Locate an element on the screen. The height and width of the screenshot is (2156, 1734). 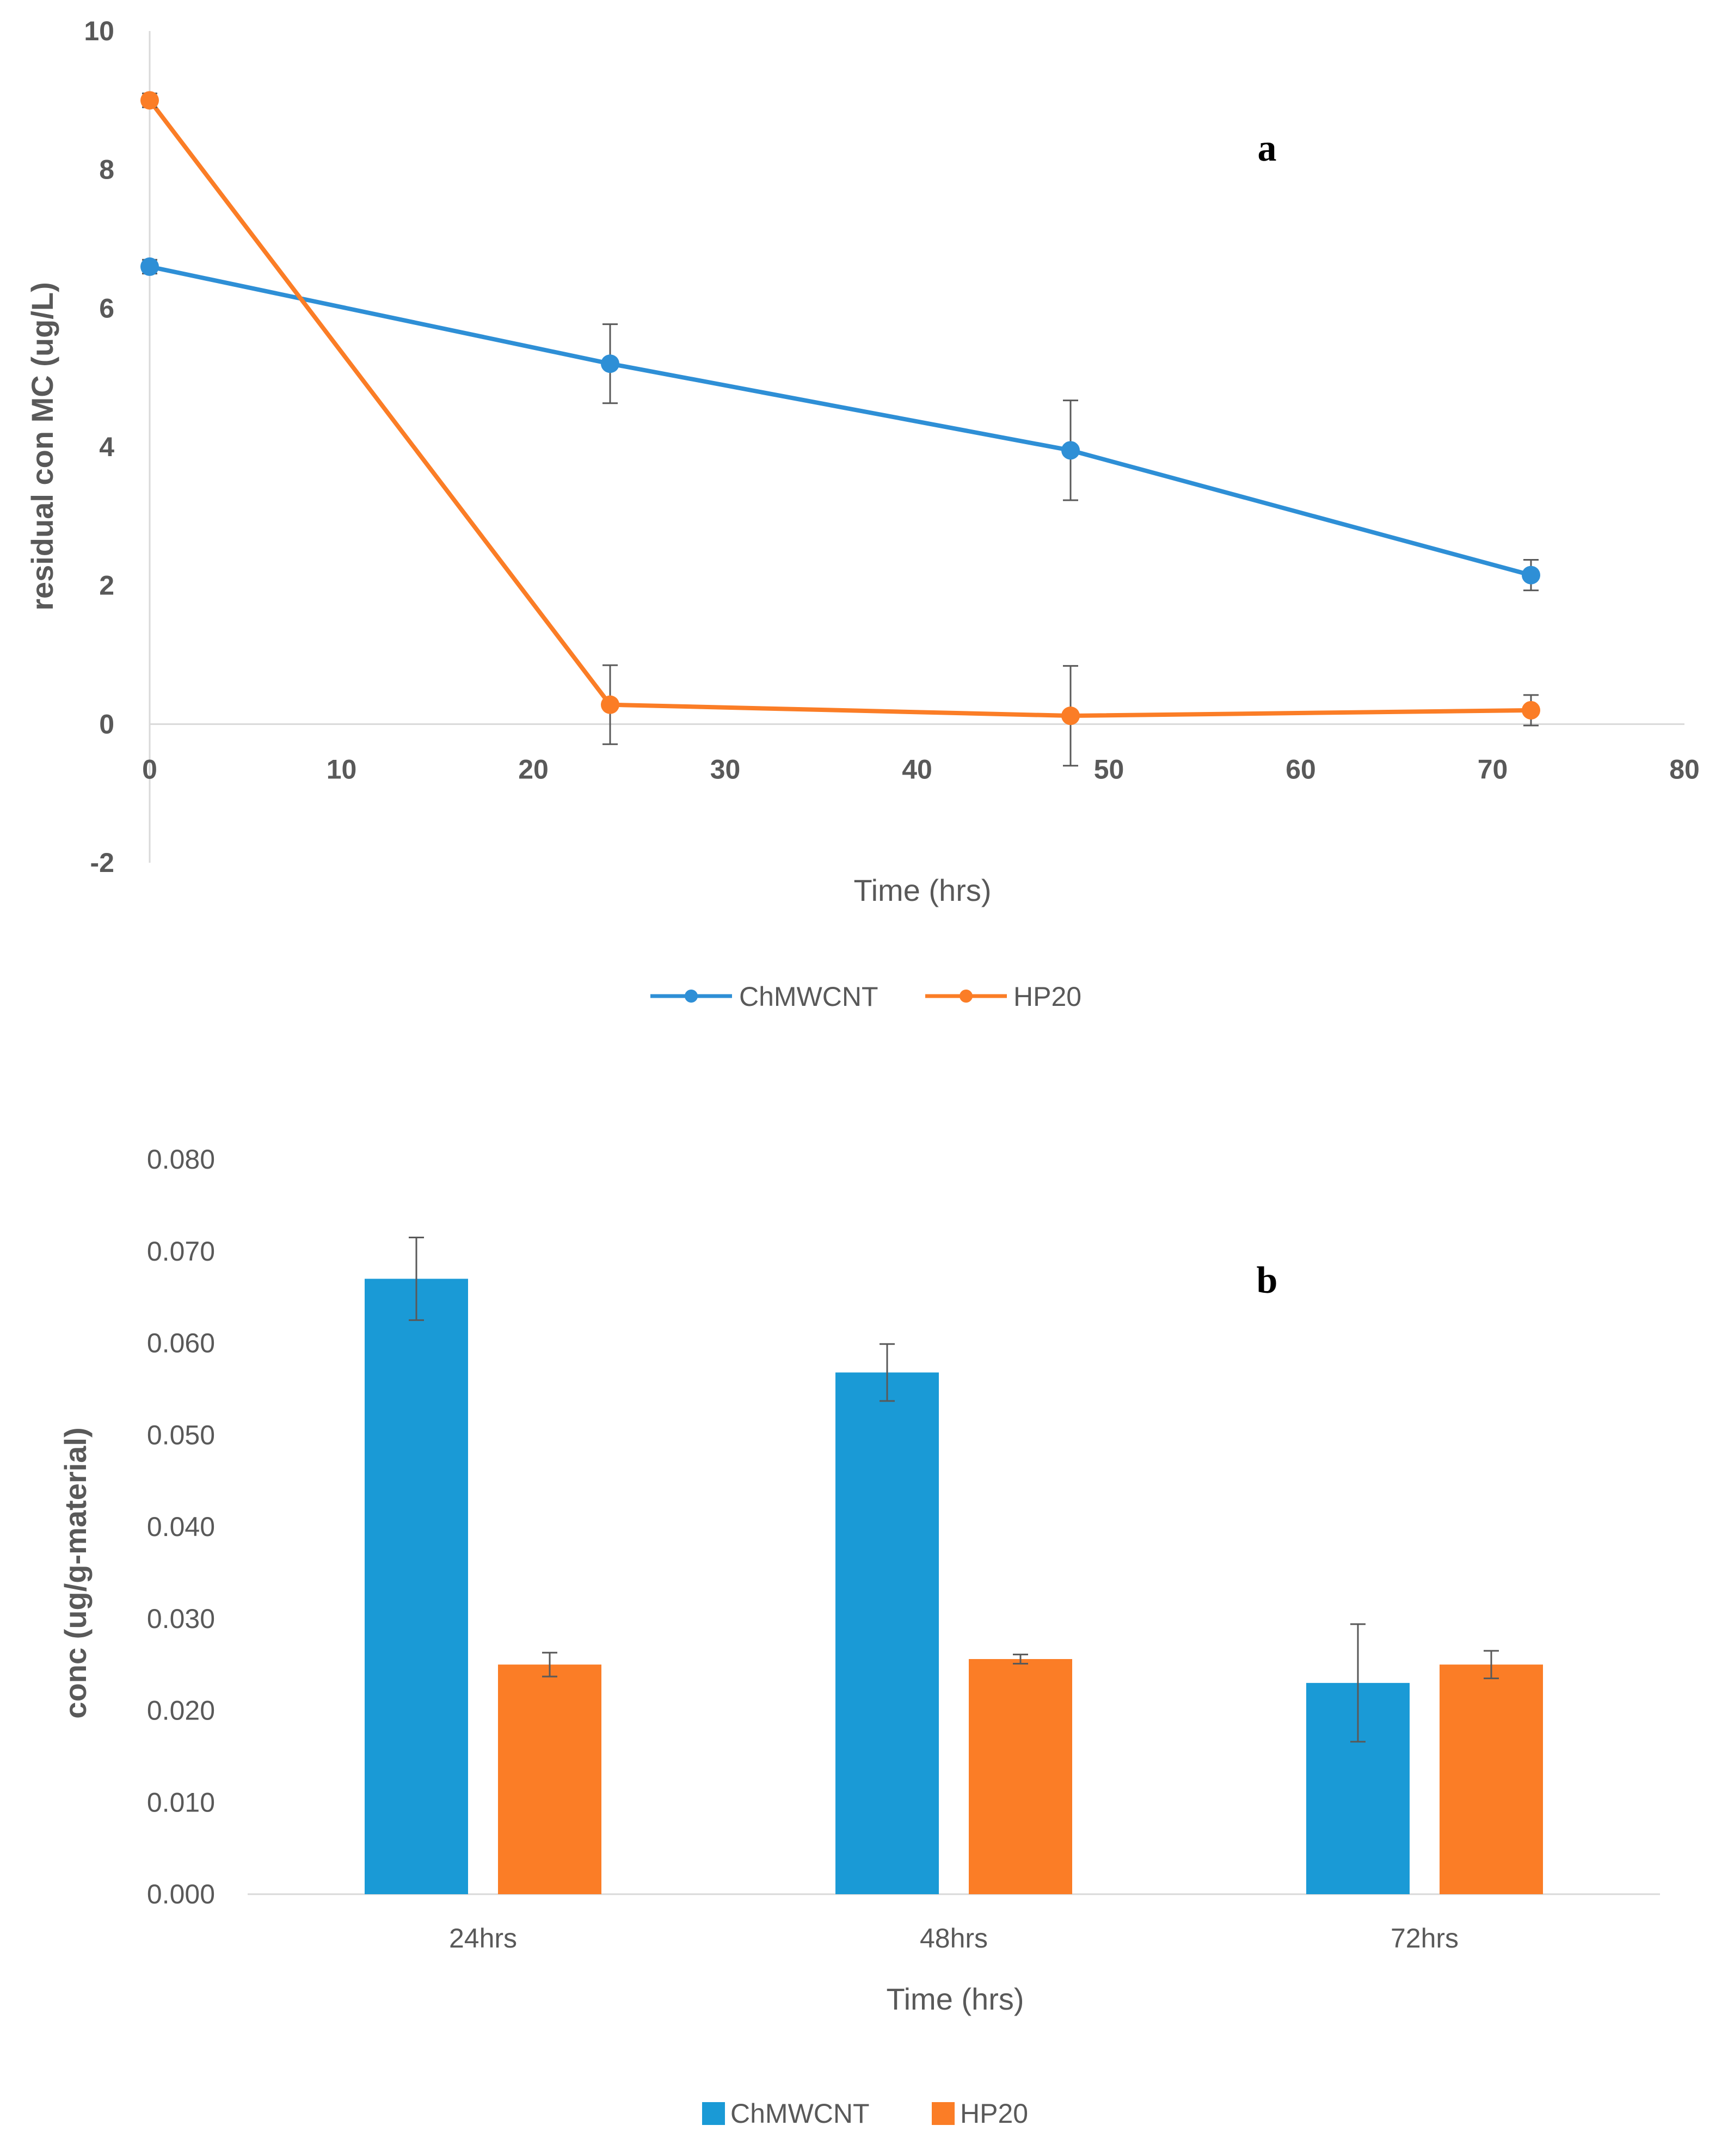
x-tick-label: 80 is located at coordinates (1684, 769).